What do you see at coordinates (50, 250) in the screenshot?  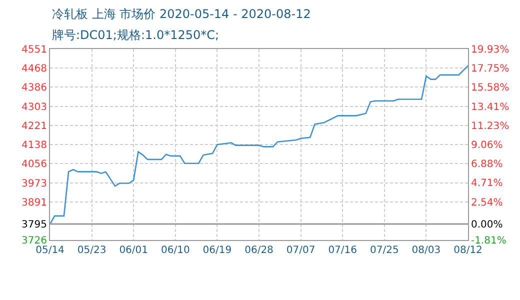 I see `x-tick-label: 05/14` at bounding box center [50, 250].